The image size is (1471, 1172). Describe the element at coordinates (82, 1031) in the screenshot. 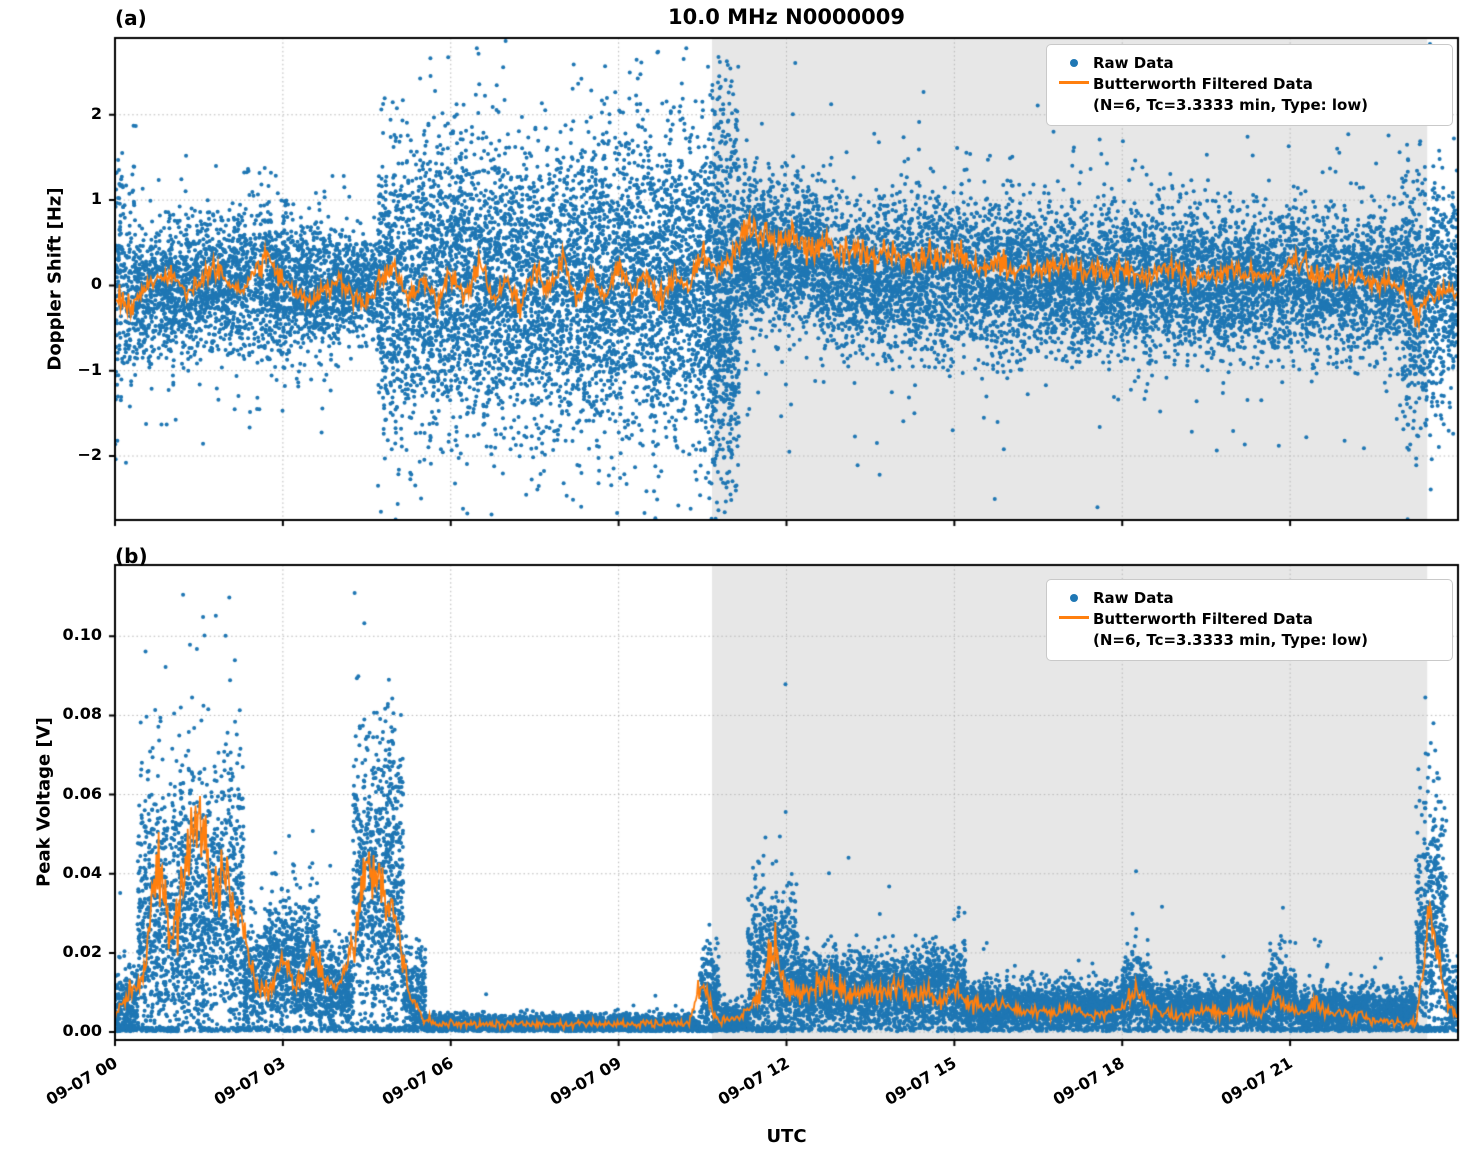

I see `y-tick-label: 0.00` at that location.